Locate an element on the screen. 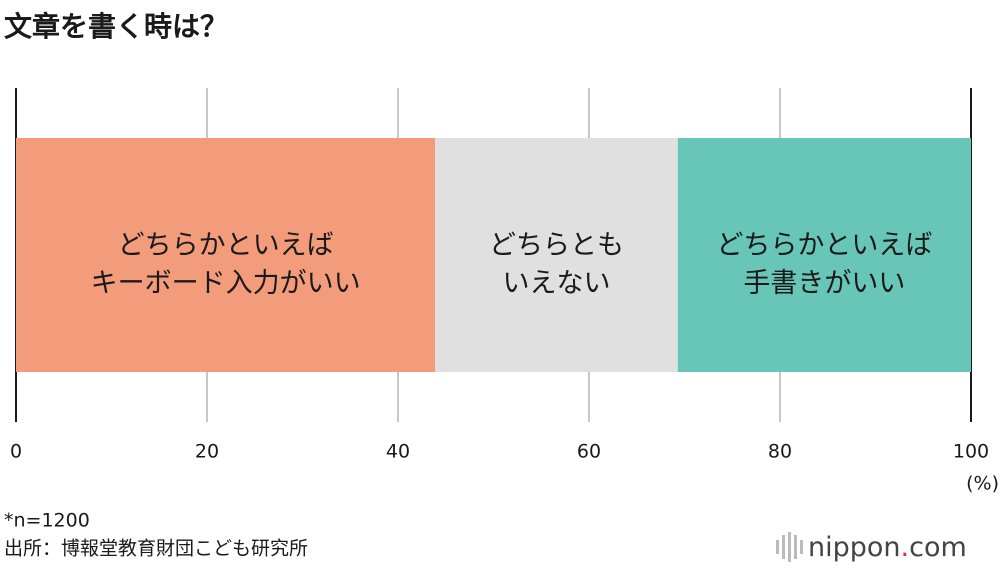 Image resolution: width=1000 pixels, height=570 pixels. segment-label: どちらともいえない is located at coordinates (556, 264).